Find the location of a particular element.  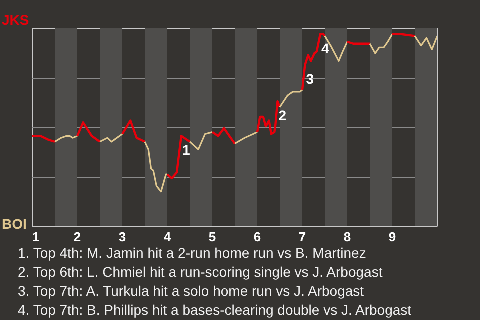

text: 4. Top 7th: B. Phillips hit a bases-clearing double vs J. Arbogast is located at coordinates (215, 310).